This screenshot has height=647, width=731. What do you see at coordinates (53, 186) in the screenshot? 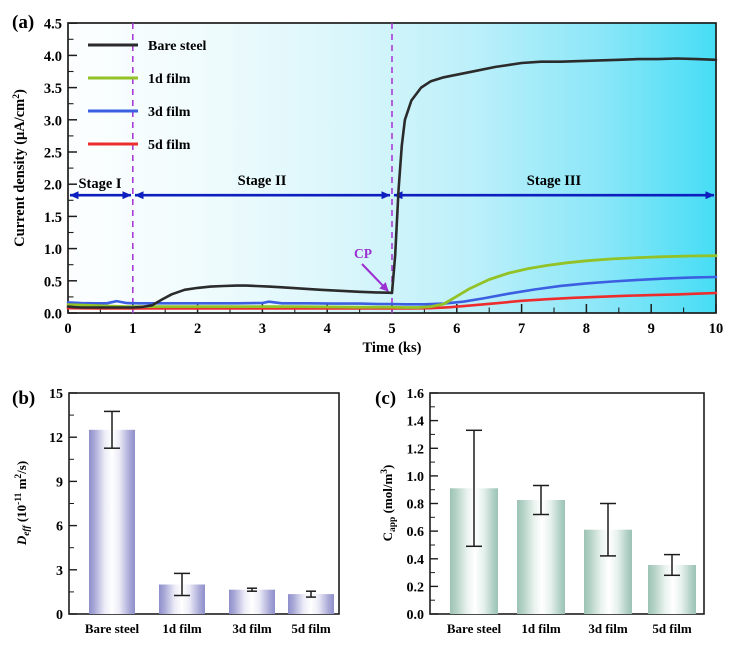
I see `panel-a-ytick-4: 2.0` at bounding box center [53, 186].